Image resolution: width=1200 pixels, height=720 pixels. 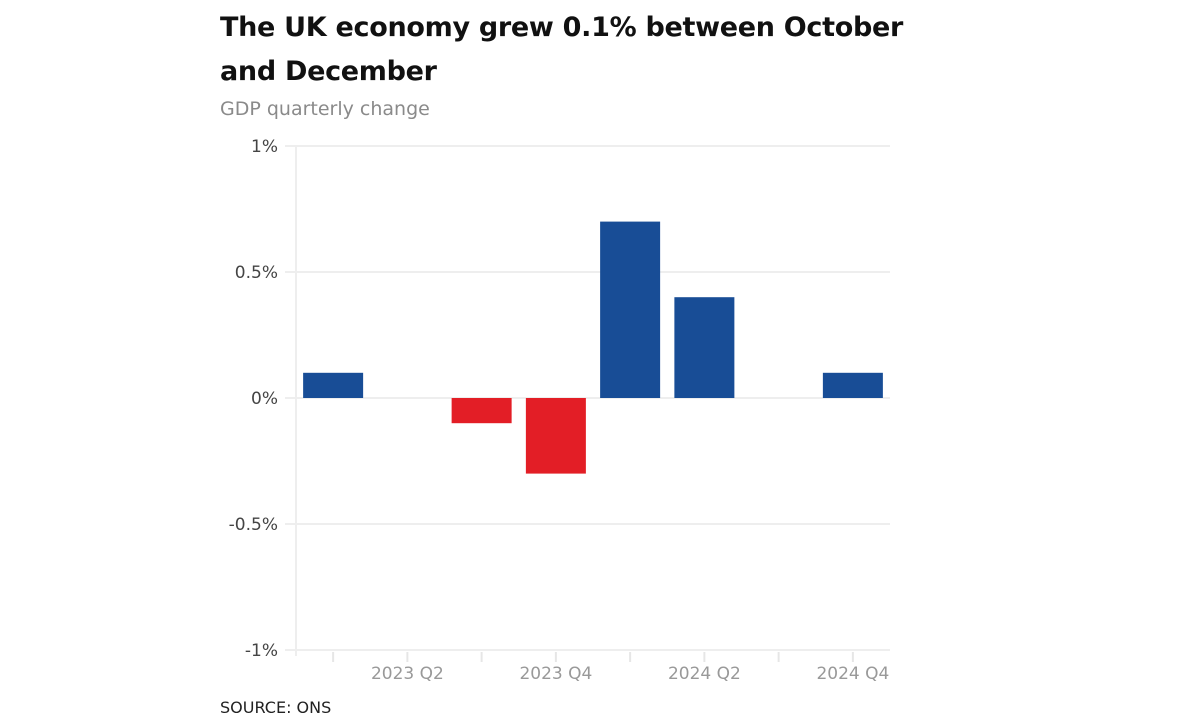 What do you see at coordinates (253, 525) in the screenshot?
I see `y-tick-label: -0.5%` at bounding box center [253, 525].